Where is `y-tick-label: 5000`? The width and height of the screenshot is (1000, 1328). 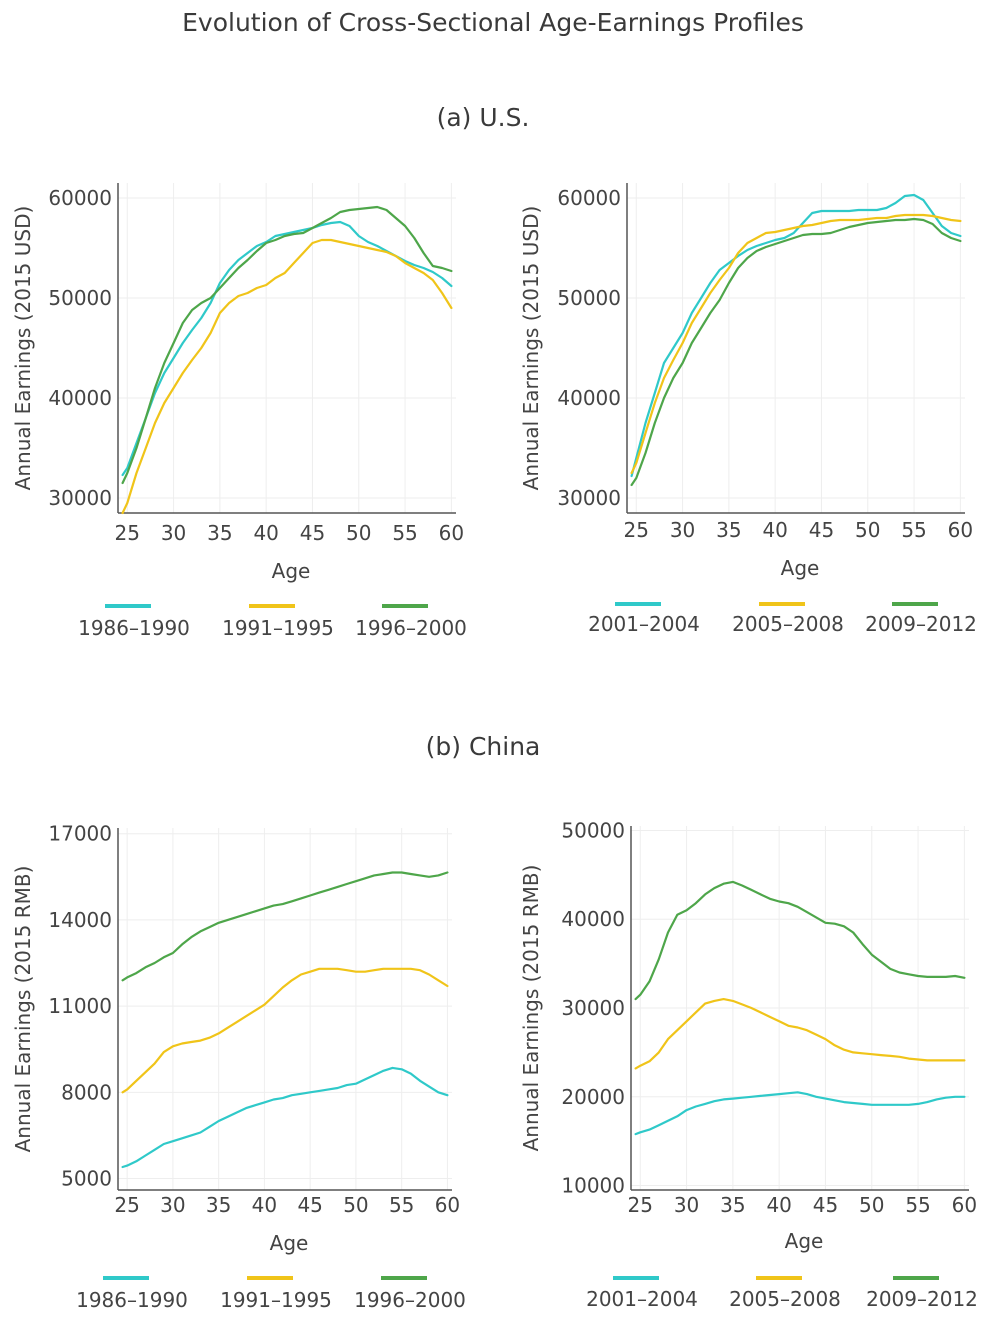
y-tick-label: 5000 is located at coordinates (86, 1179).